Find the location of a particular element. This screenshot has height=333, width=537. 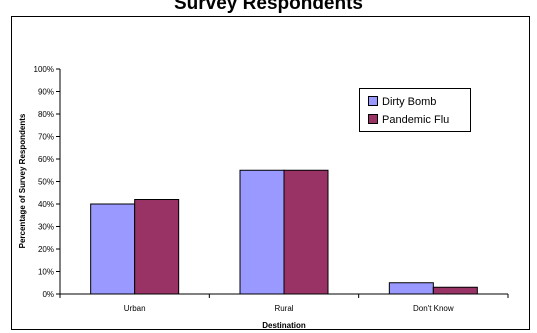

bar-dirty-bomb-don-t-know is located at coordinates (411, 288).